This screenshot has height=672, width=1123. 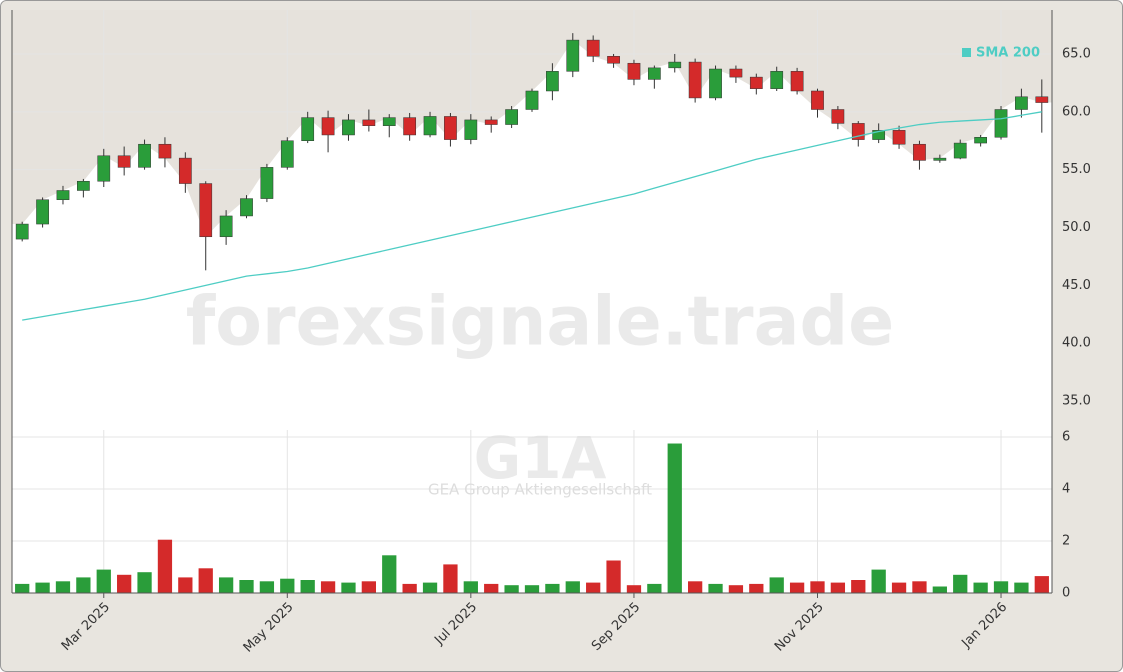 What do you see at coordinates (1076, 111) in the screenshot?
I see `y-tick-label: 60.0` at bounding box center [1076, 111].